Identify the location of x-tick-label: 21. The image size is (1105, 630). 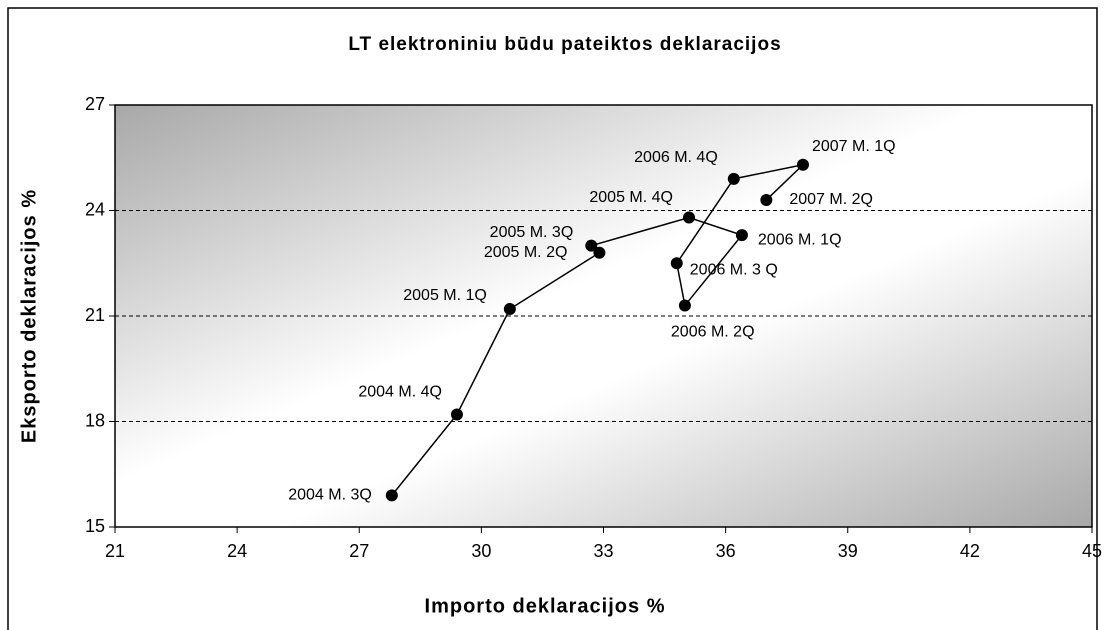
(115, 551).